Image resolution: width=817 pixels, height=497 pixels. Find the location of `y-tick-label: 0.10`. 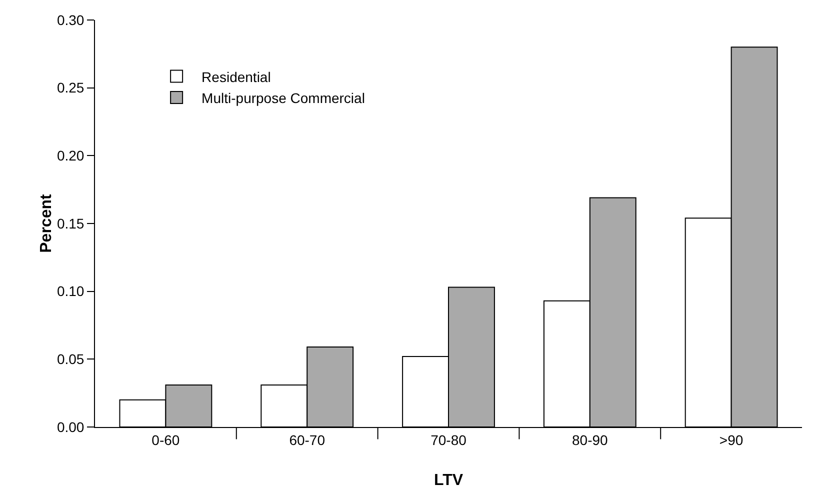

y-tick-label: 0.10 is located at coordinates (70, 291).